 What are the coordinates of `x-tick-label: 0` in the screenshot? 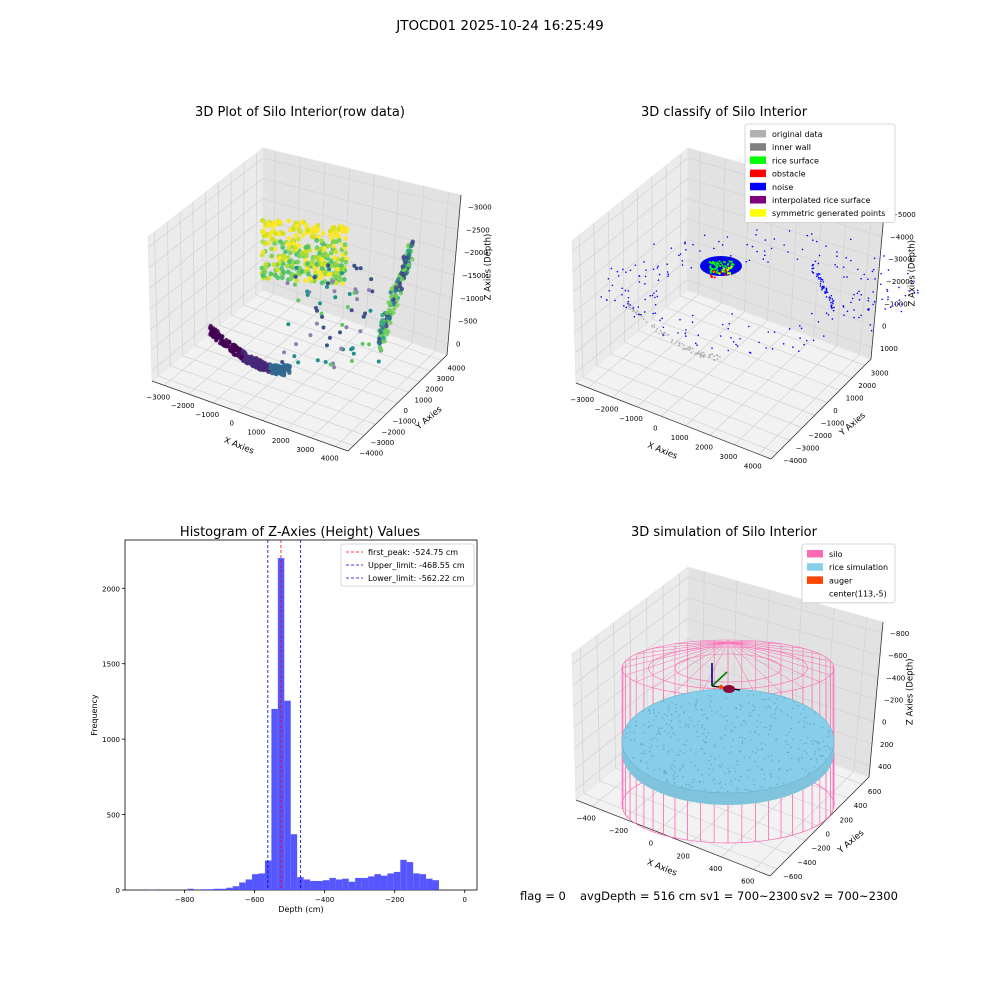 It's located at (465, 900).